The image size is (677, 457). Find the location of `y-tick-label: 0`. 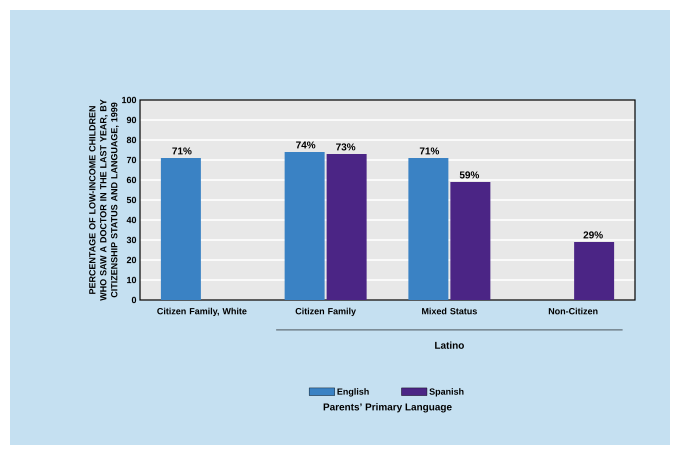

y-tick-label: 0 is located at coordinates (134, 300).